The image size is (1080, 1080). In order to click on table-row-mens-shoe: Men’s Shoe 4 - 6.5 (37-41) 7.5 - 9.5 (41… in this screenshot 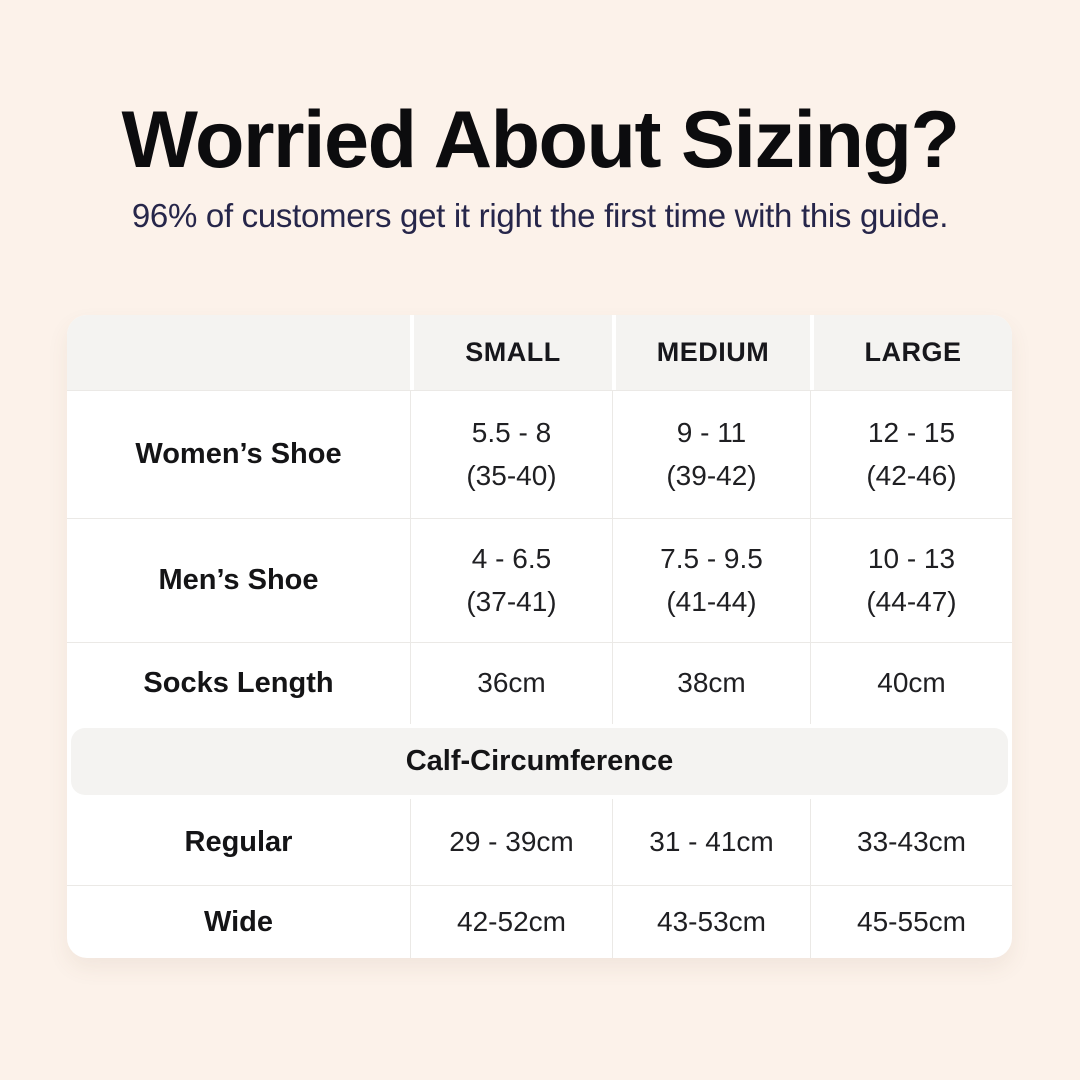, I will do `click(539, 580)`.